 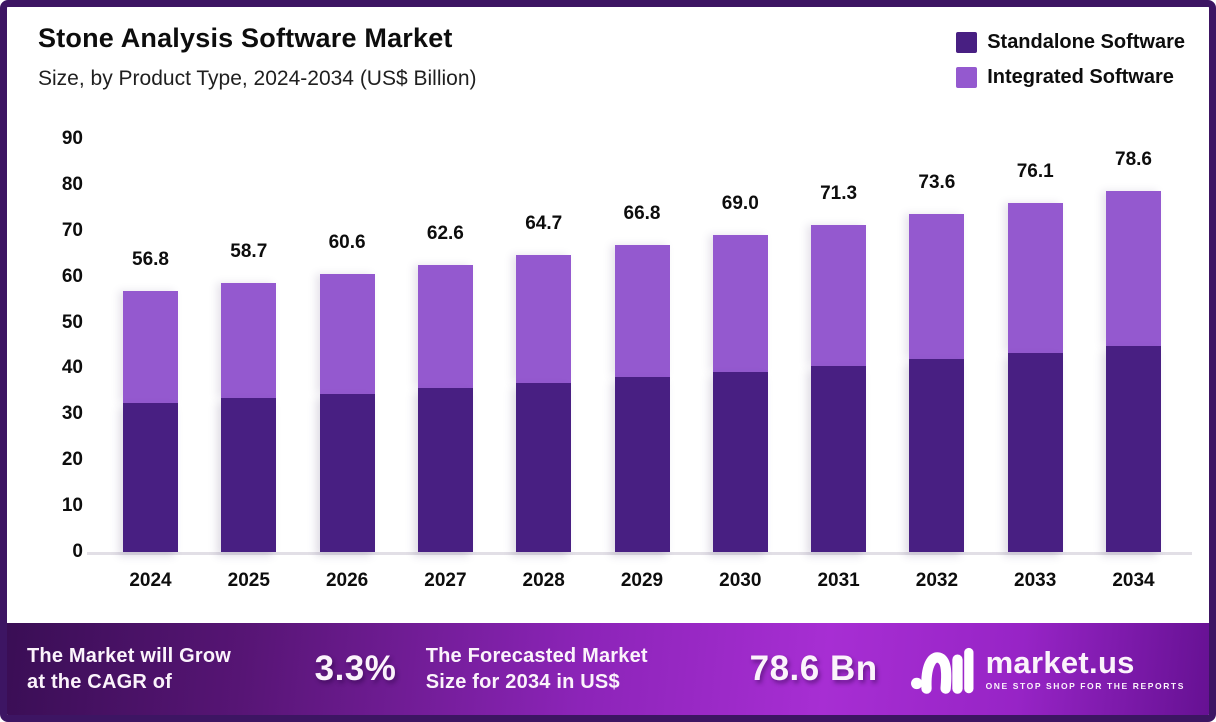 I want to click on bar-total-label: 76.1, so click(x=1035, y=171).